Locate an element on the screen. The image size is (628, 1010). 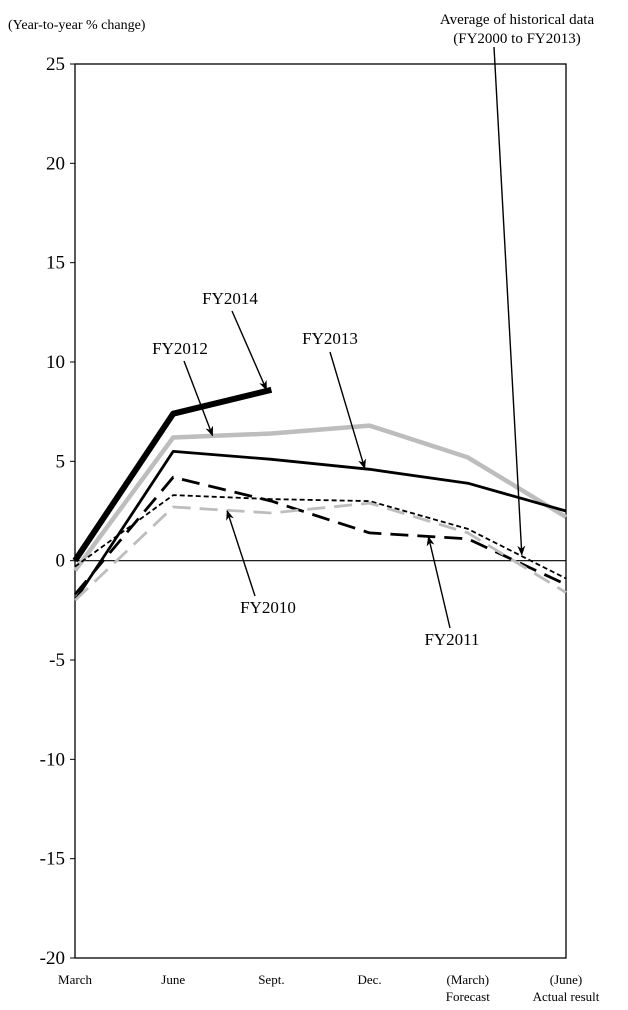
annotation-label: FY2013 is located at coordinates (330, 338).